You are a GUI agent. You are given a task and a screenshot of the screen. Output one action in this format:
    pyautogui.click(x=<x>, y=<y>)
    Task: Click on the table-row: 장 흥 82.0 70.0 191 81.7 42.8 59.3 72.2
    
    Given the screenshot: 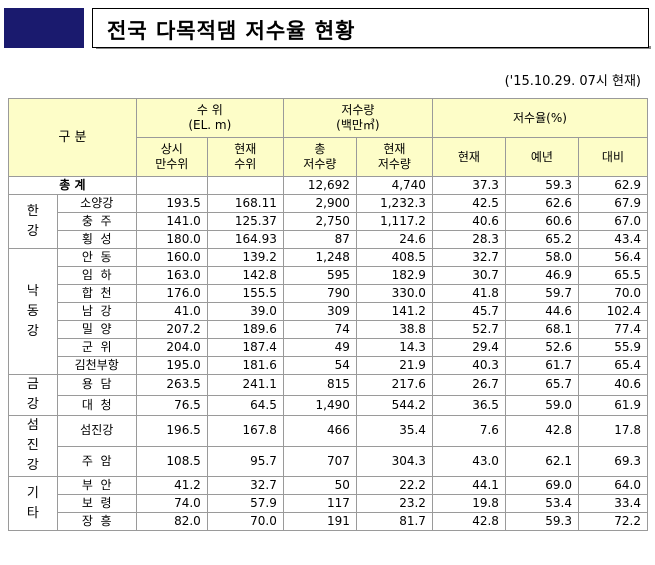 What is the action you would take?
    pyautogui.click(x=329, y=521)
    